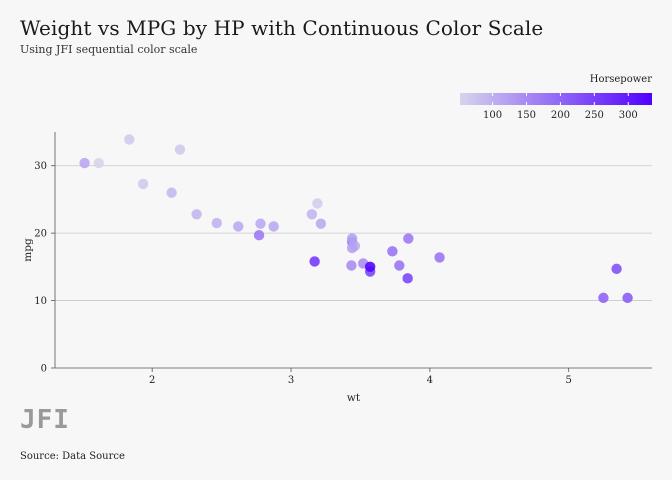 This screenshot has height=480, width=672. Describe the element at coordinates (28, 250) in the screenshot. I see `y-axis-label: mpg` at that location.